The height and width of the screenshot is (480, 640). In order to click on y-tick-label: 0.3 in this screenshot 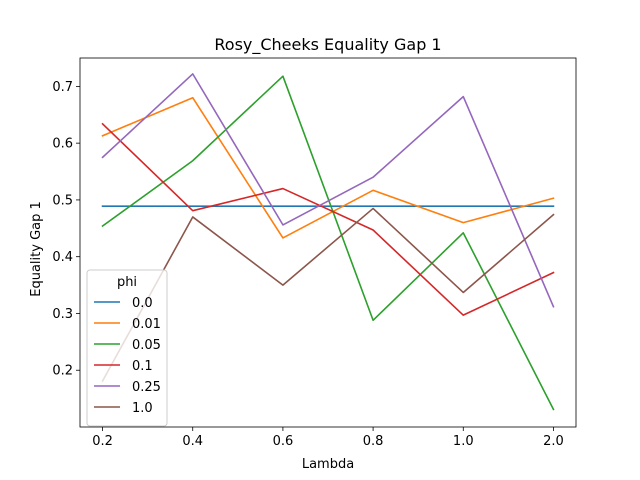, I will do `click(62, 314)`.